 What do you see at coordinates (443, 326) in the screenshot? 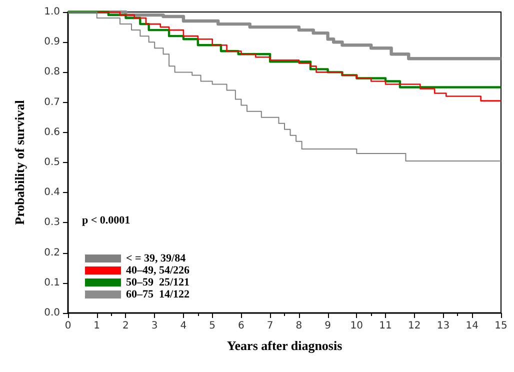
I see `x-tick-label: 13` at bounding box center [443, 326].